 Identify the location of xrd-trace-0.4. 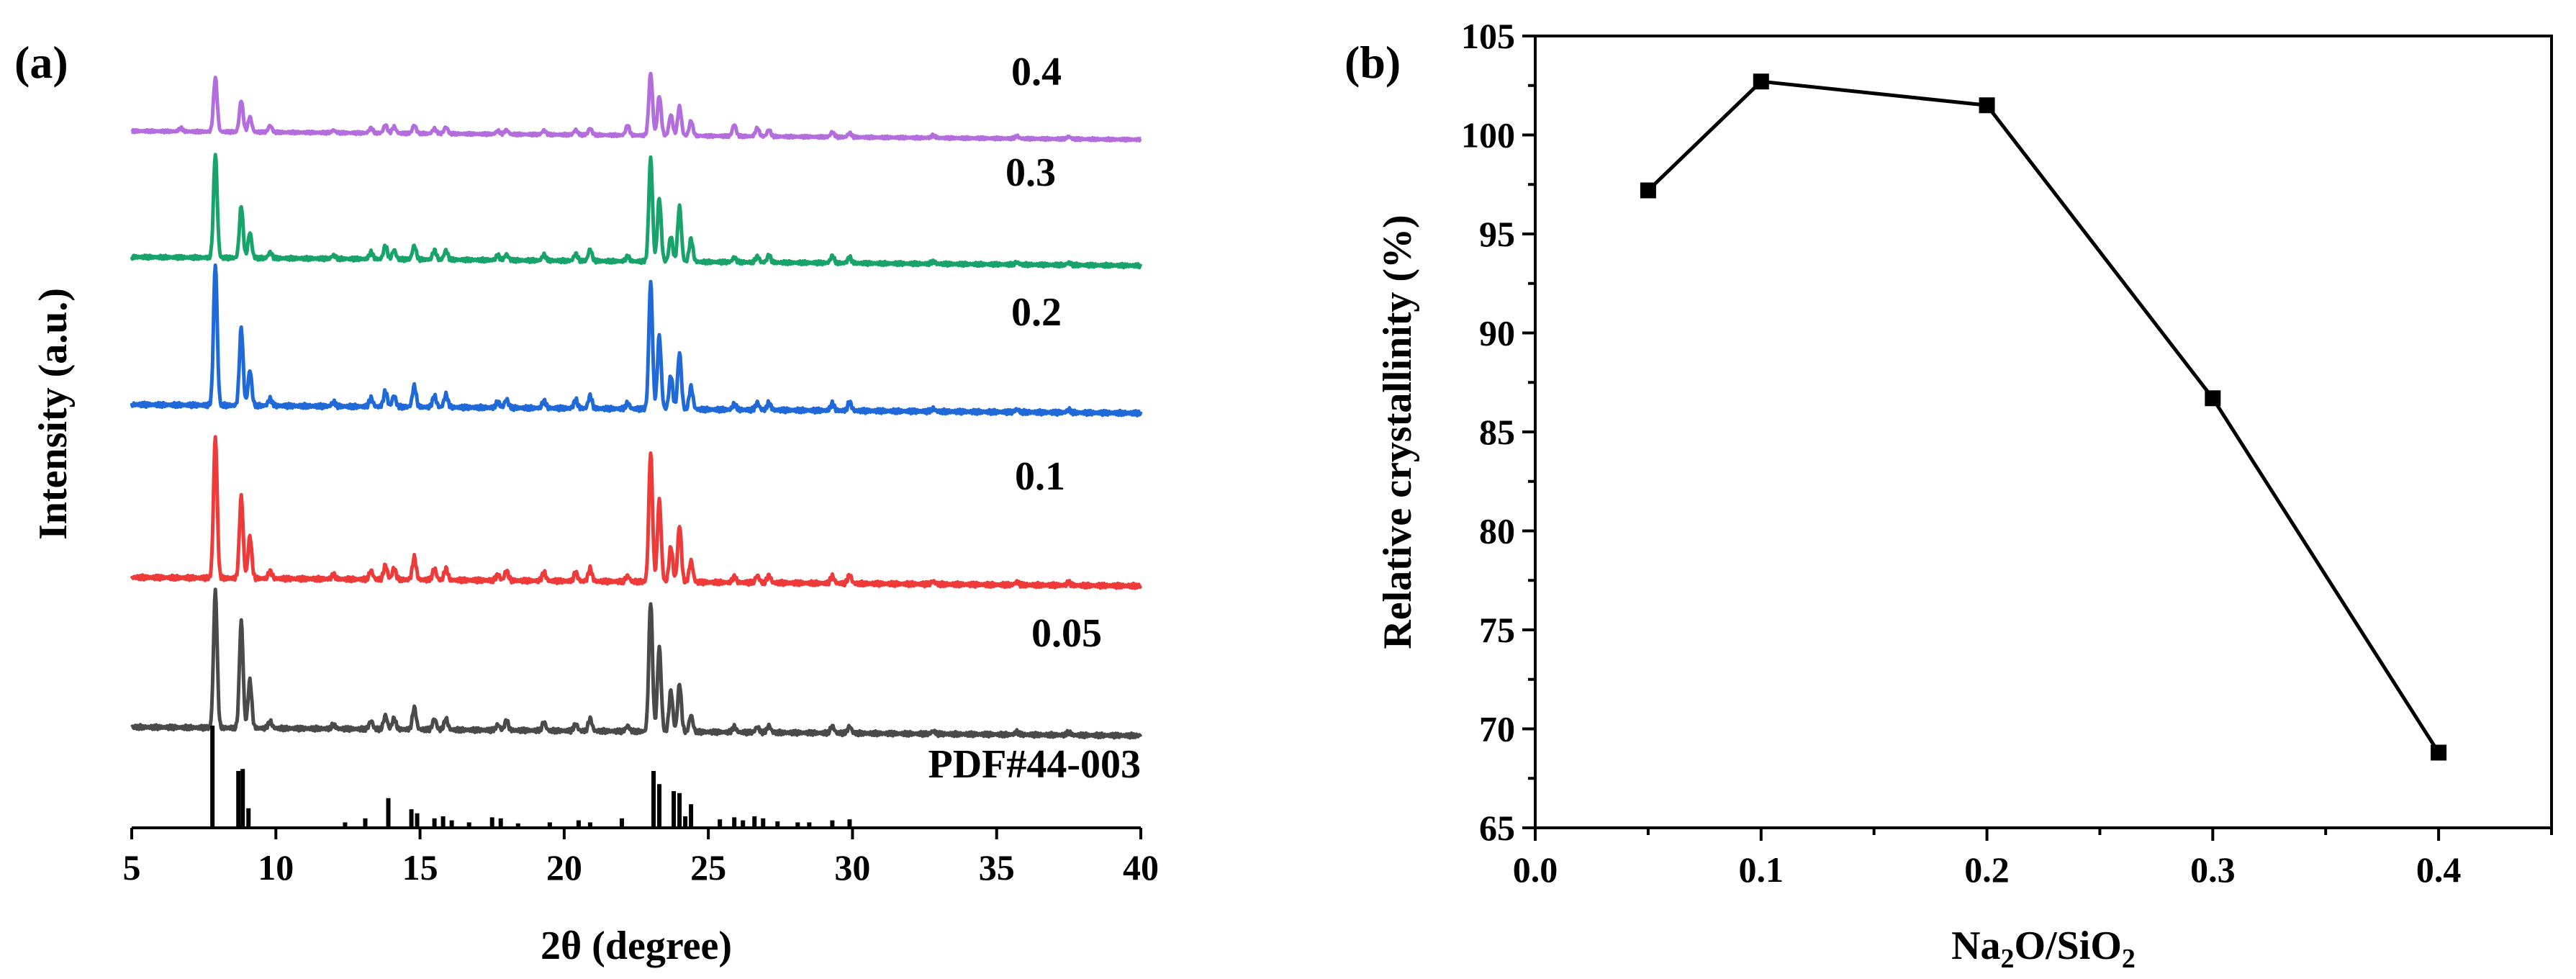
(636, 107).